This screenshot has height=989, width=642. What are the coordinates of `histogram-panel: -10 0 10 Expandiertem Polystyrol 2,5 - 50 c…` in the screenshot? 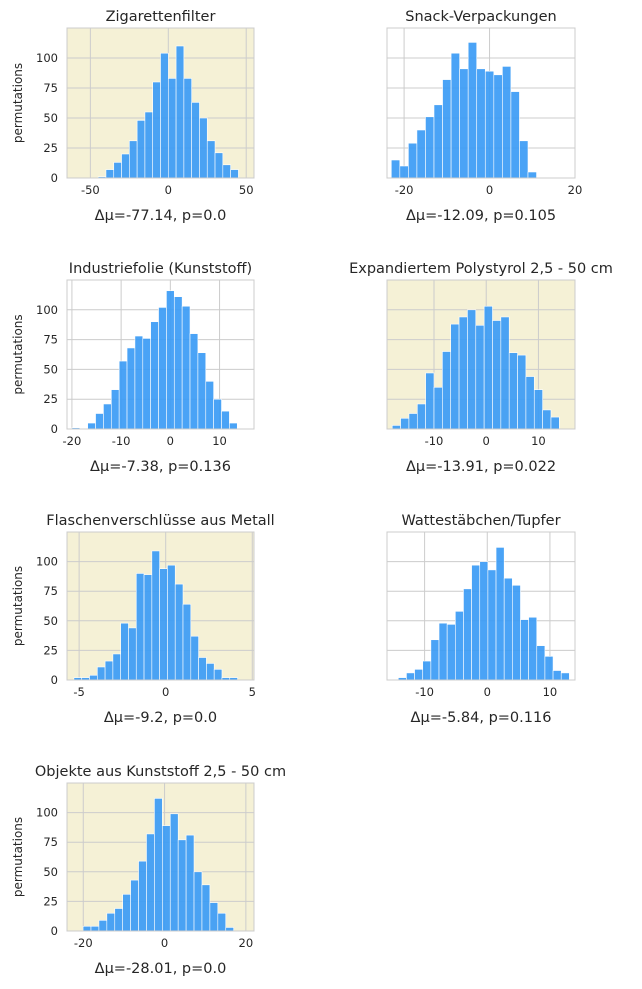 It's located at (481, 368).